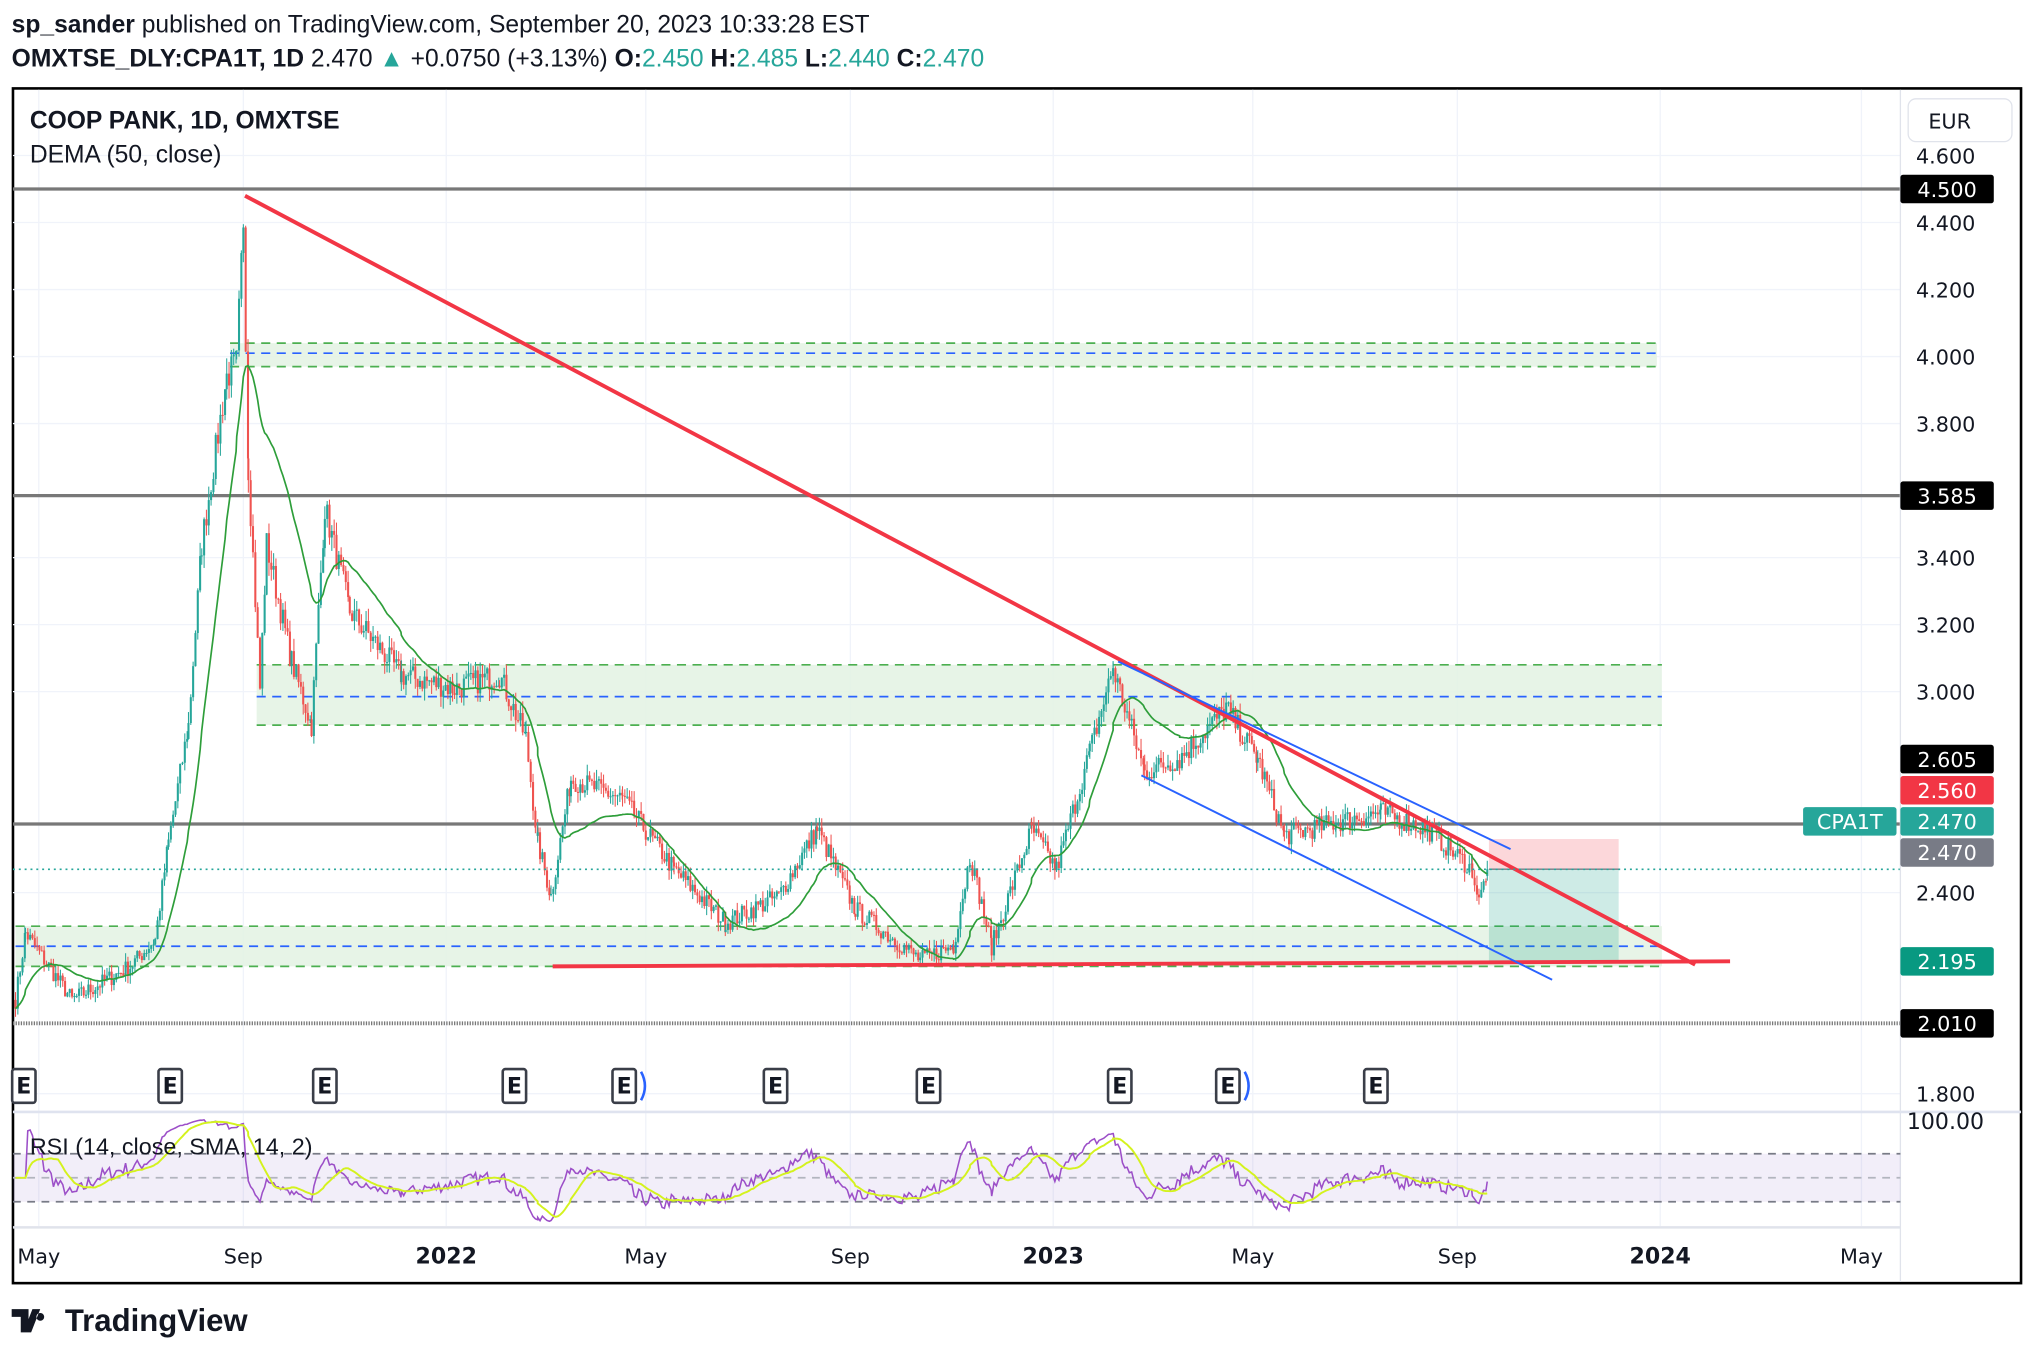 The image size is (2034, 1356). Describe the element at coordinates (1141, 964) in the screenshot. I see `trendline-base` at that location.